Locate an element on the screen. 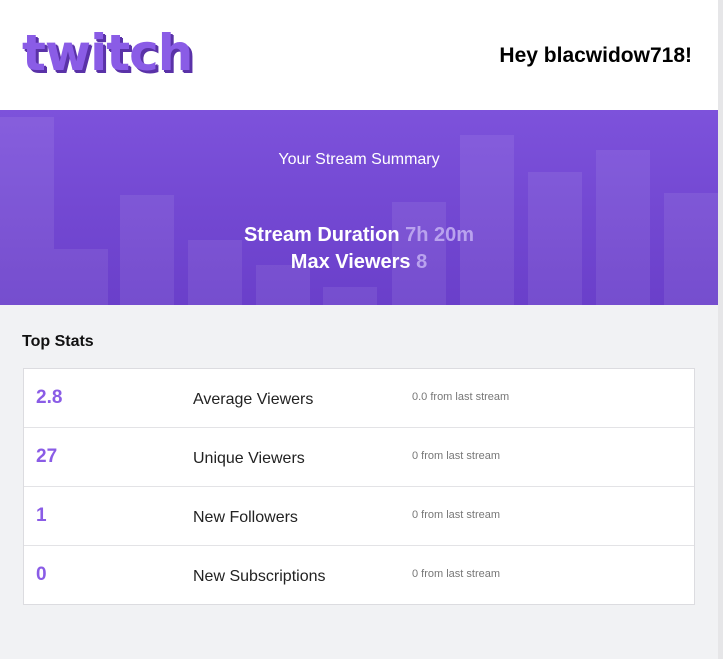 Image resolution: width=723 pixels, height=659 pixels. logo: twitch is located at coordinates (107, 53).